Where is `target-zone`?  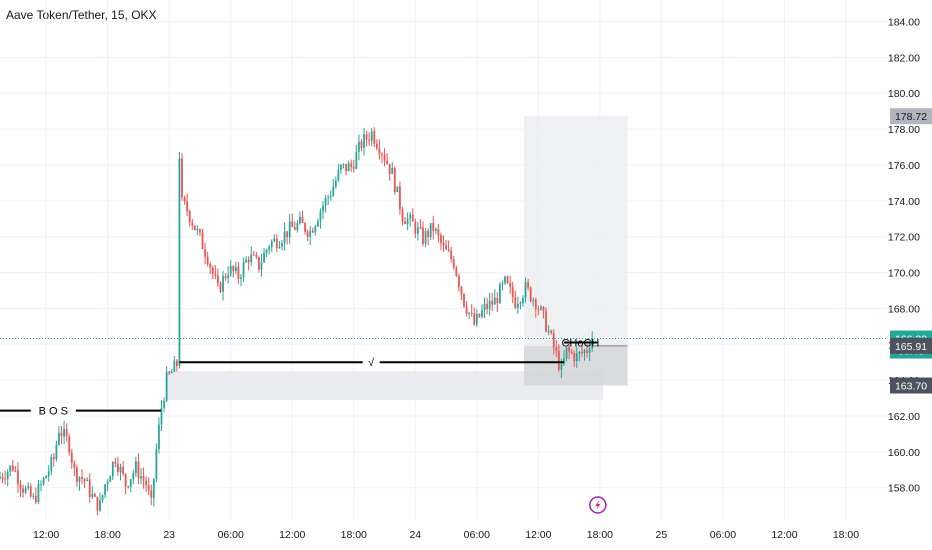 target-zone is located at coordinates (575, 231).